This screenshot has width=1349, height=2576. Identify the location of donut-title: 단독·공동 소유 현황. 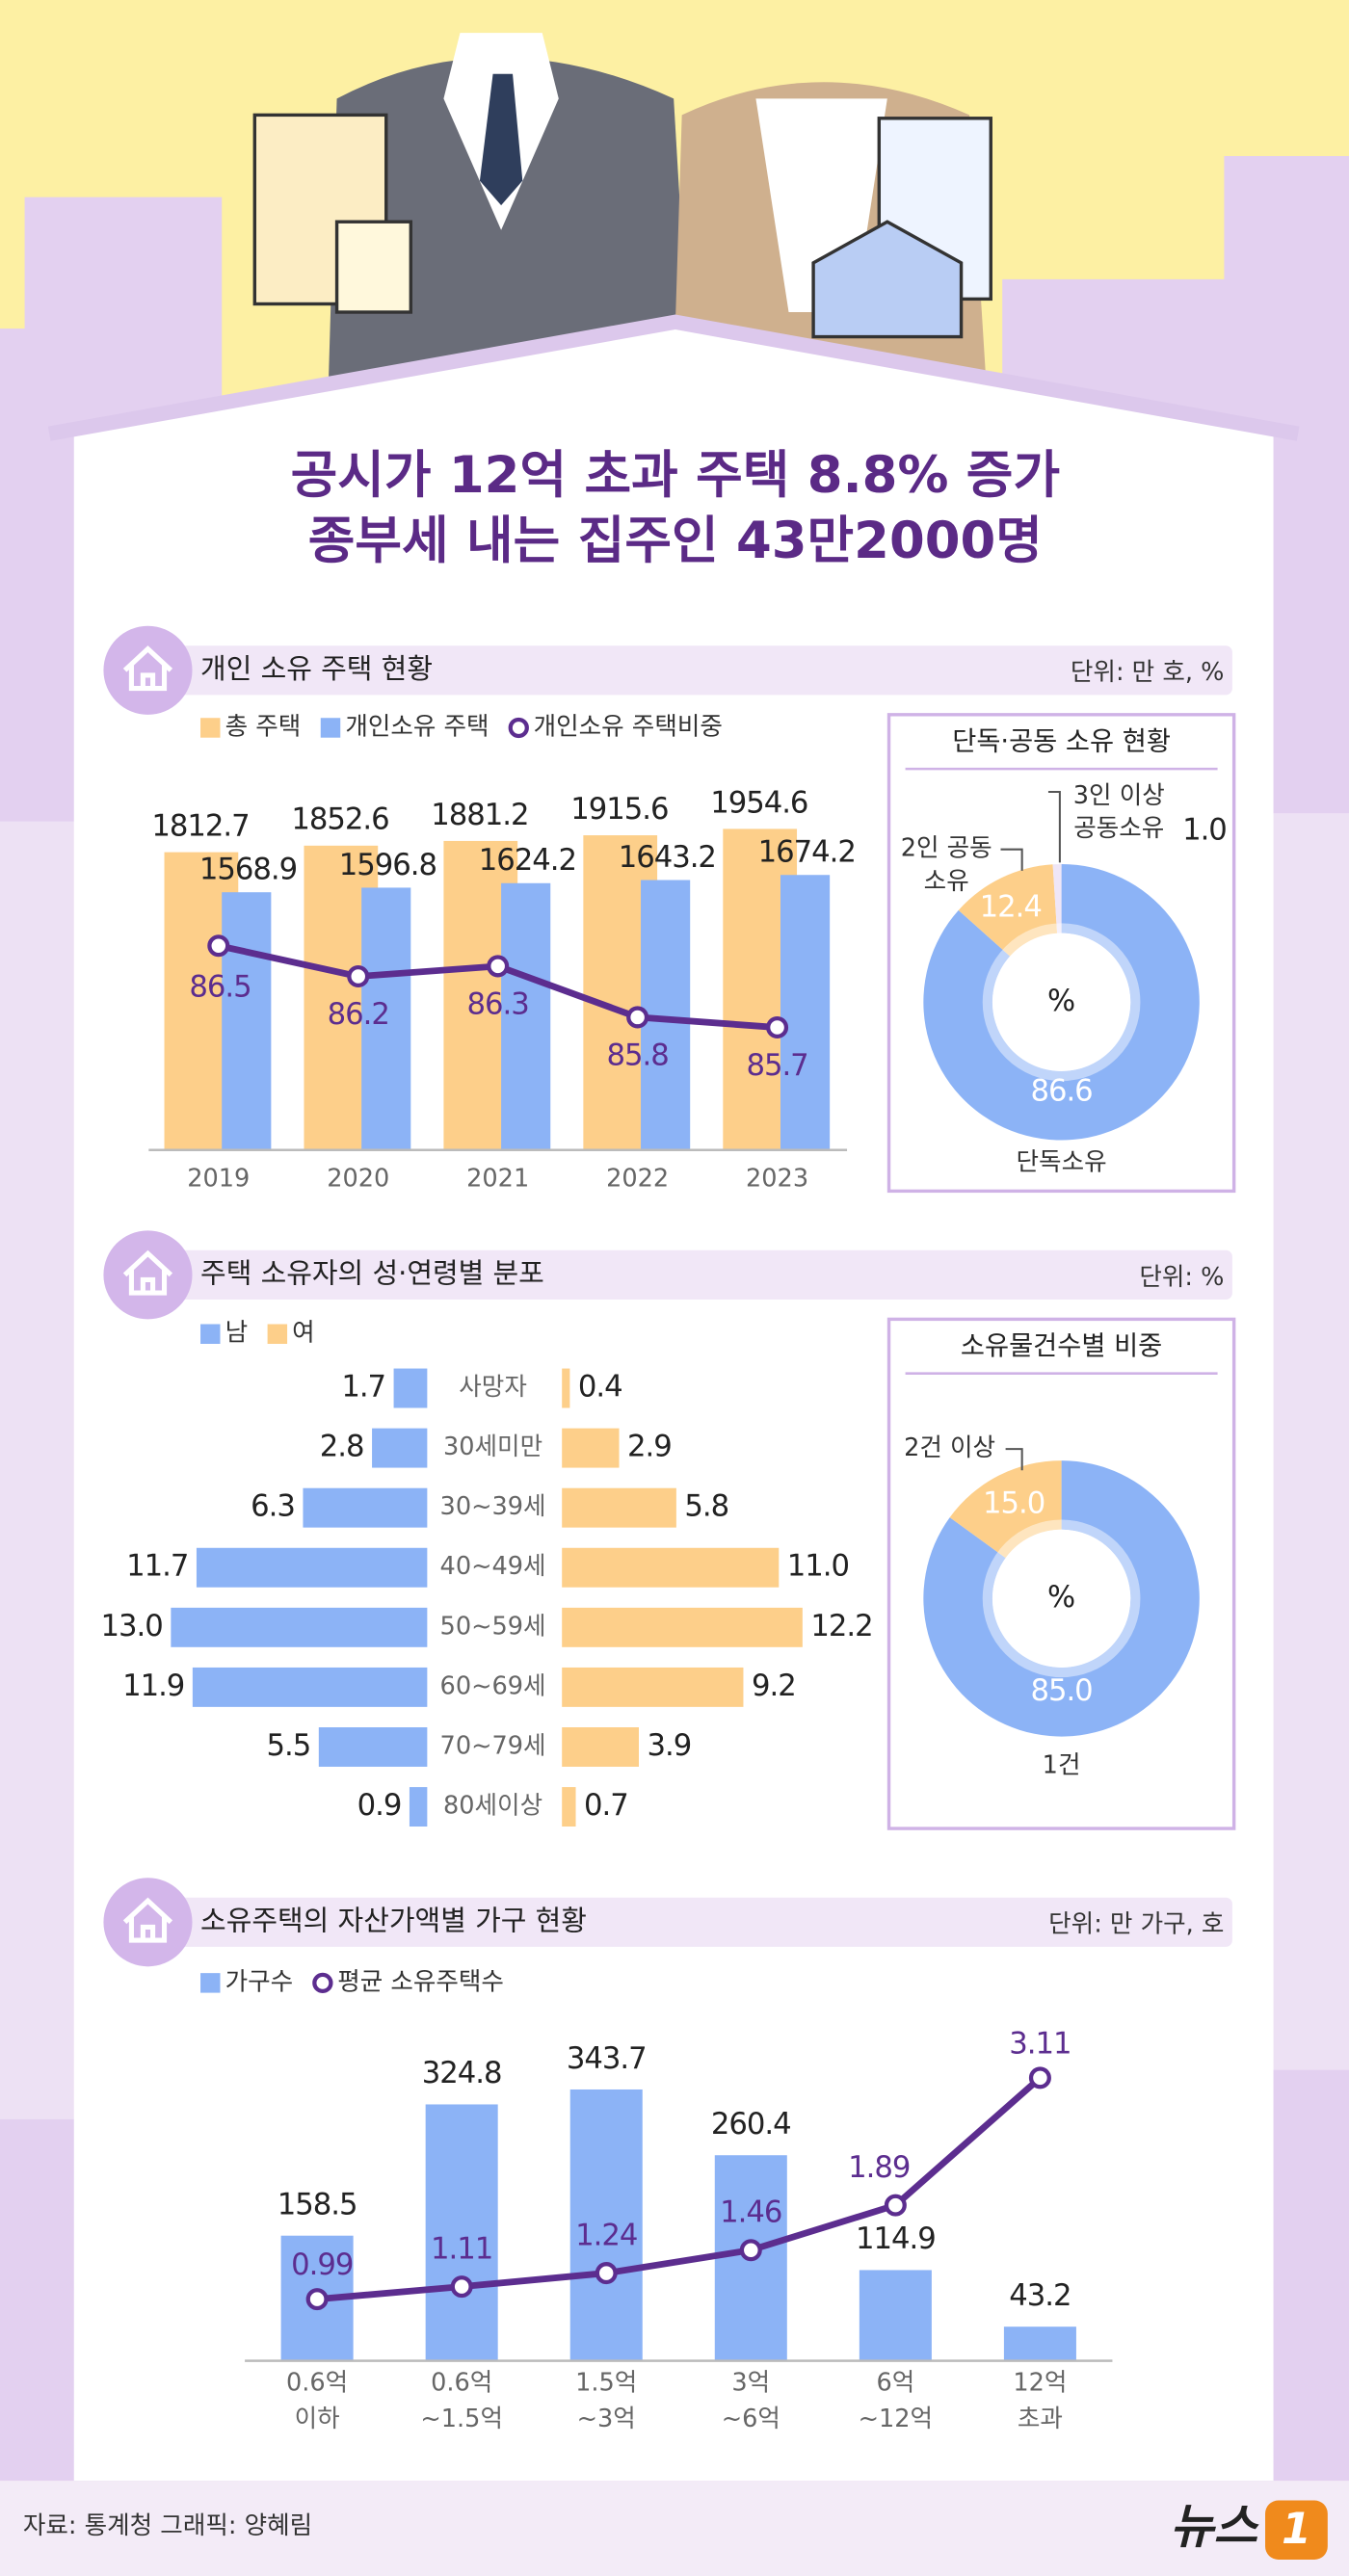
(1061, 741).